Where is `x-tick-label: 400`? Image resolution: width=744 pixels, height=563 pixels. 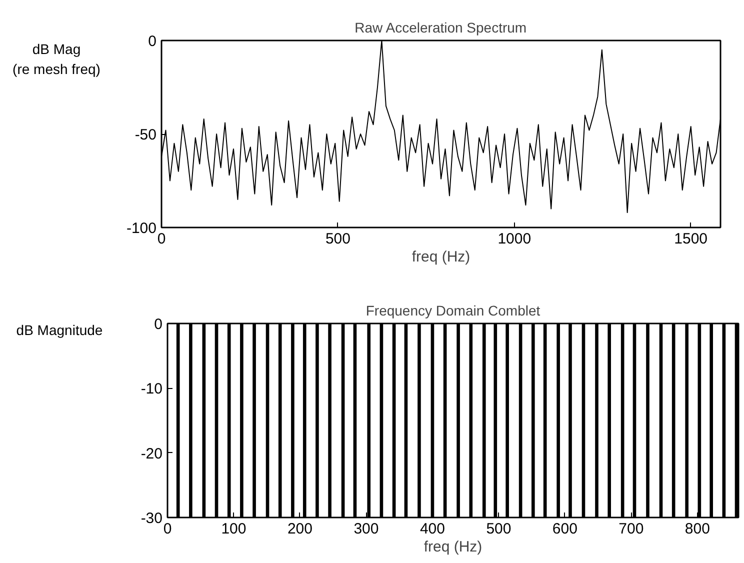
x-tick-label: 400 is located at coordinates (432, 529).